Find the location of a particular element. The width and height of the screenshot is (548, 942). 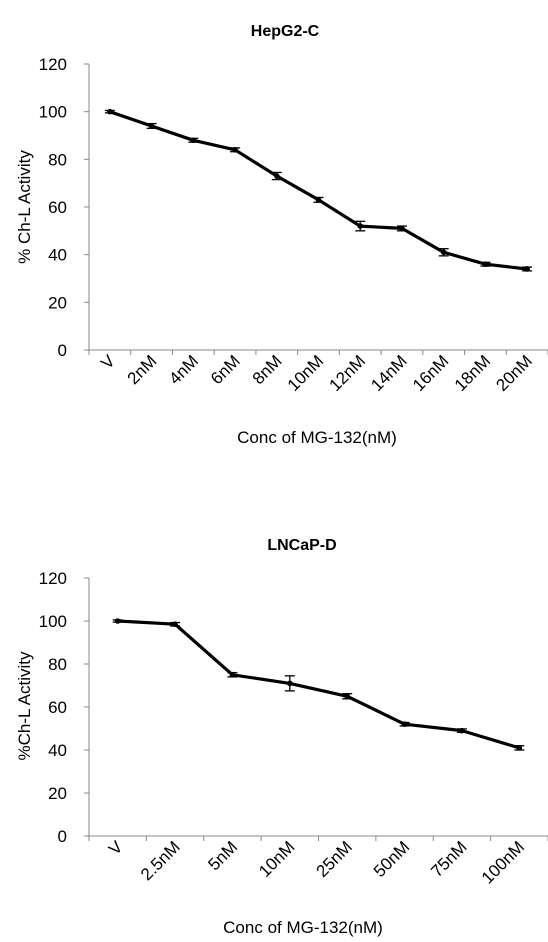

x-tick-label: 75nM is located at coordinates (449, 859).